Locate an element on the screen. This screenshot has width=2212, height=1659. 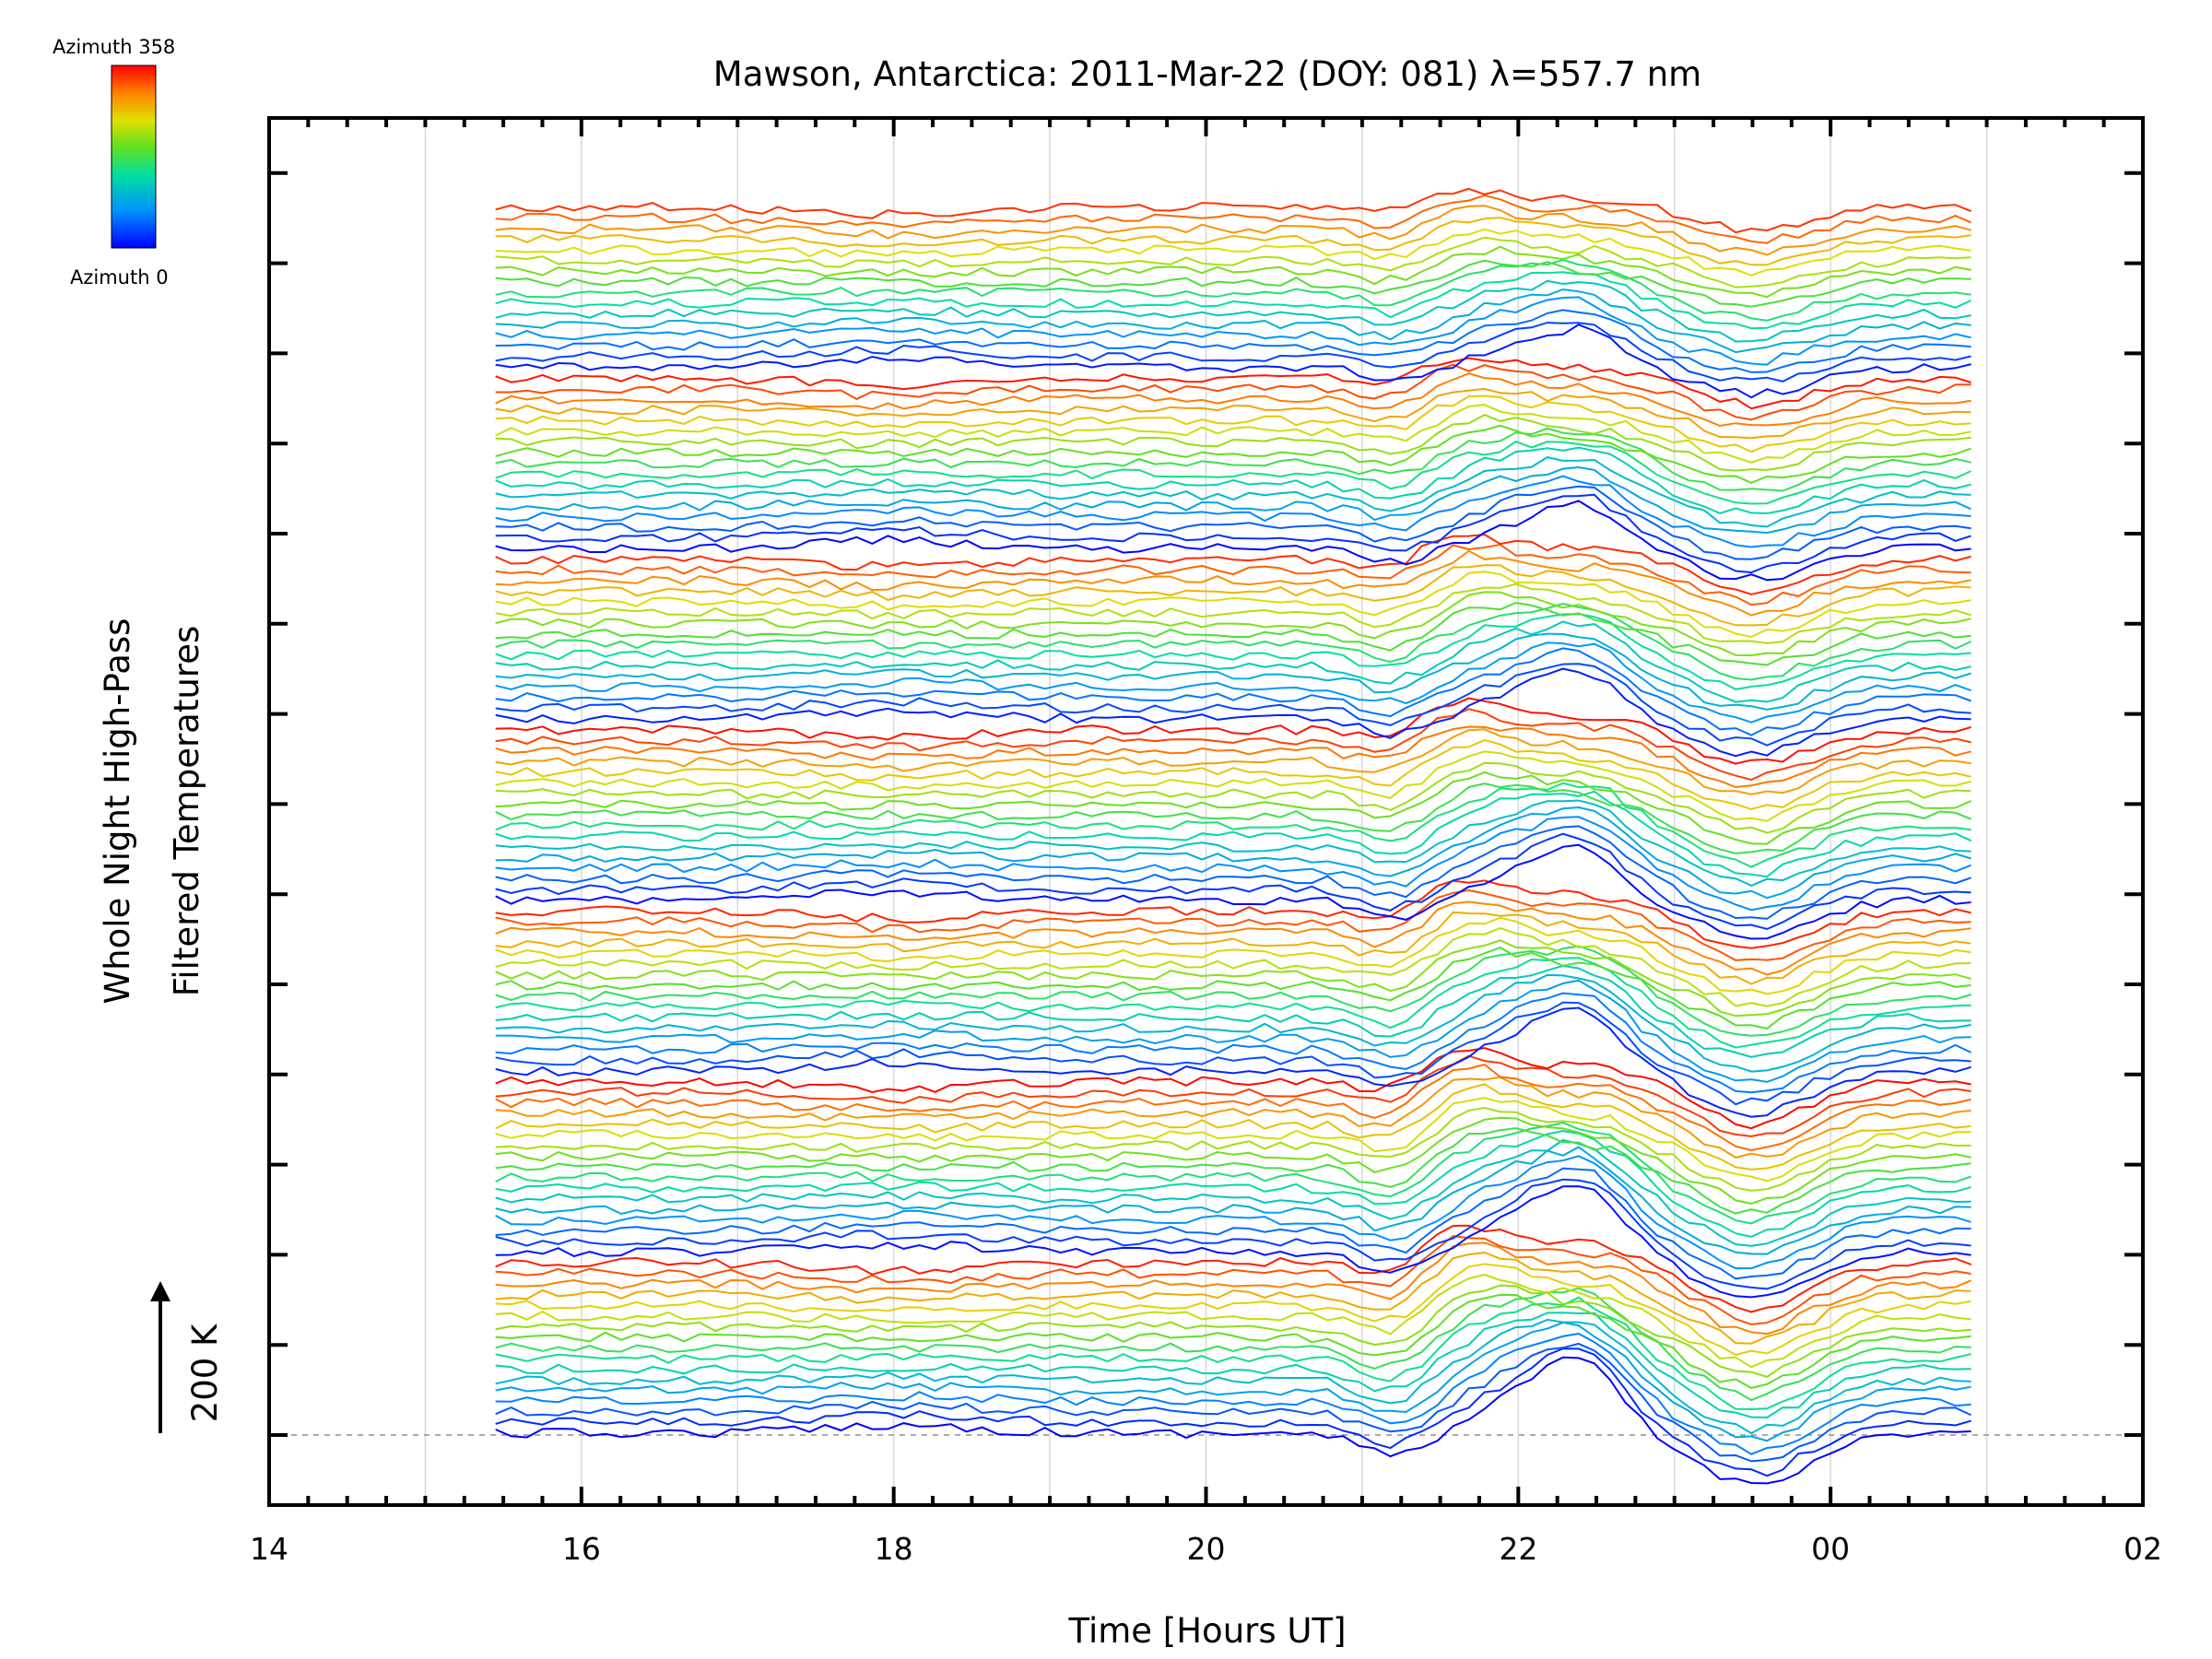
colorbar-bottom-label: Azimuth 0 is located at coordinates (119, 277).